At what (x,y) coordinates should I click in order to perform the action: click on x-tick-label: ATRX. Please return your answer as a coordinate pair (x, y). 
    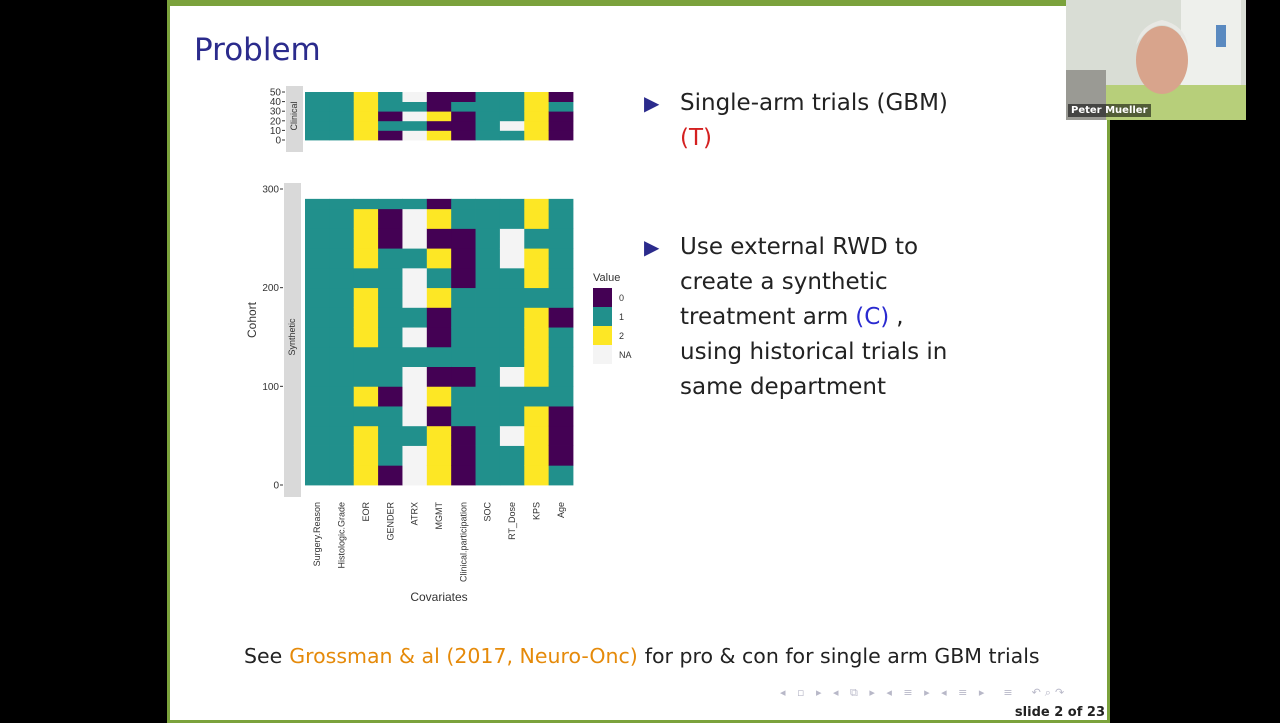
    Looking at the image, I should click on (415, 513).